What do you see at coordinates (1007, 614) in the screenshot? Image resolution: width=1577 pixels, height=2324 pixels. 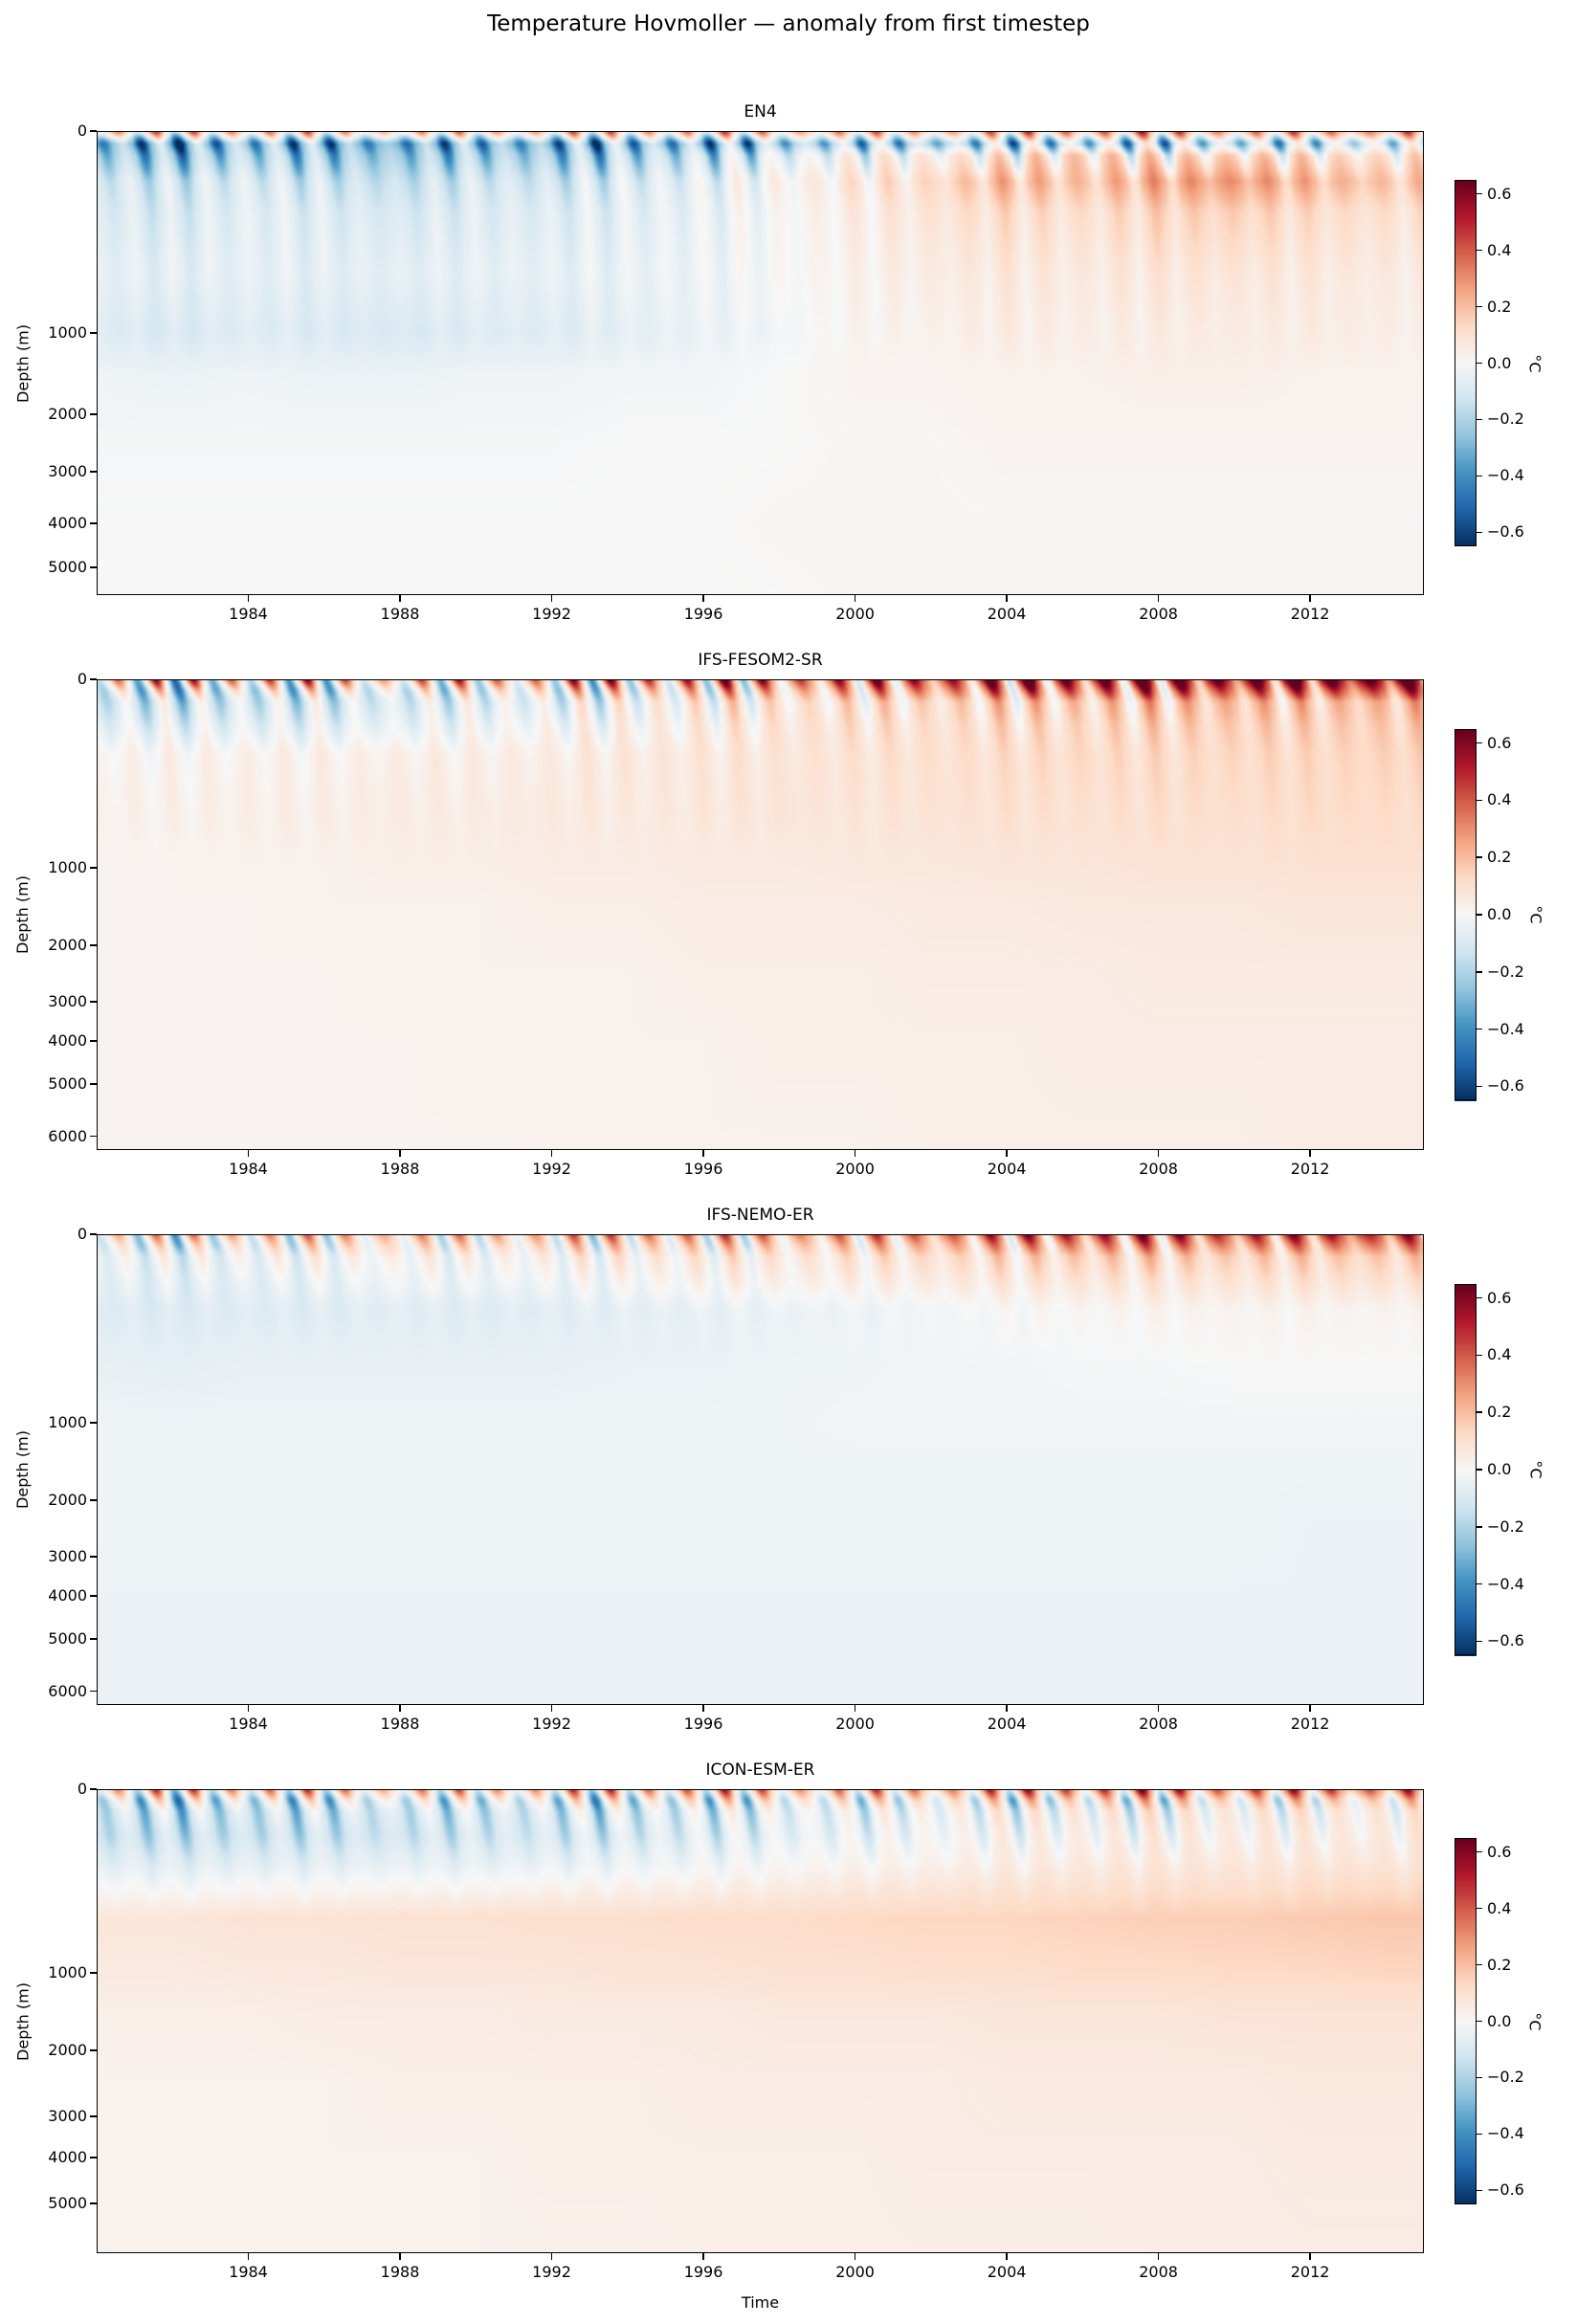 I see `x-tick-label: 2004` at bounding box center [1007, 614].